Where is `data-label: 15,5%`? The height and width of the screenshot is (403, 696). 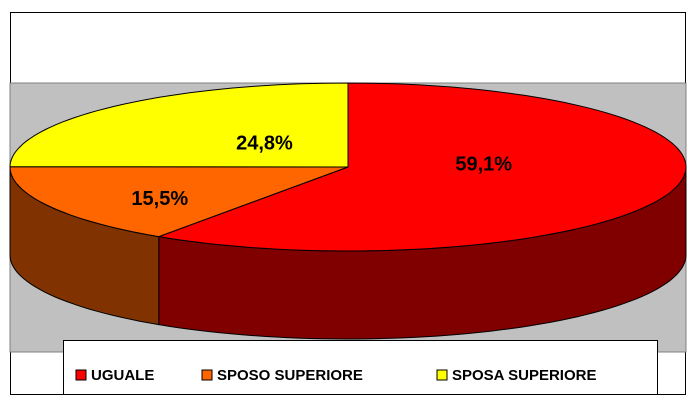 data-label: 15,5% is located at coordinates (159, 199).